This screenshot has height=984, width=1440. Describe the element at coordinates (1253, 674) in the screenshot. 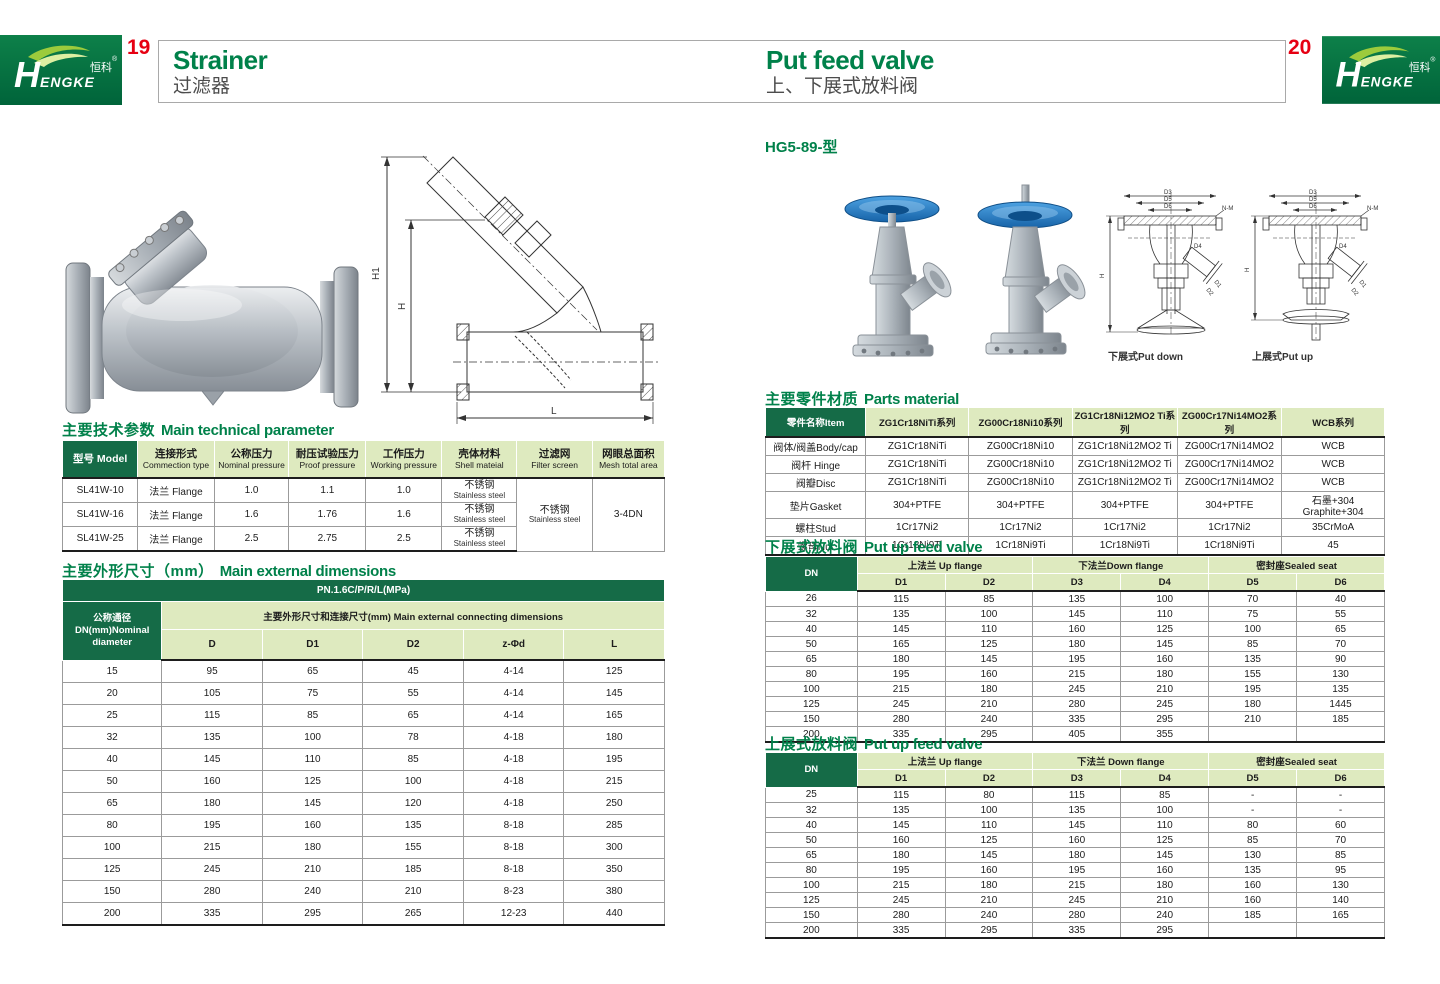

I see `table-cell: 155` at that location.